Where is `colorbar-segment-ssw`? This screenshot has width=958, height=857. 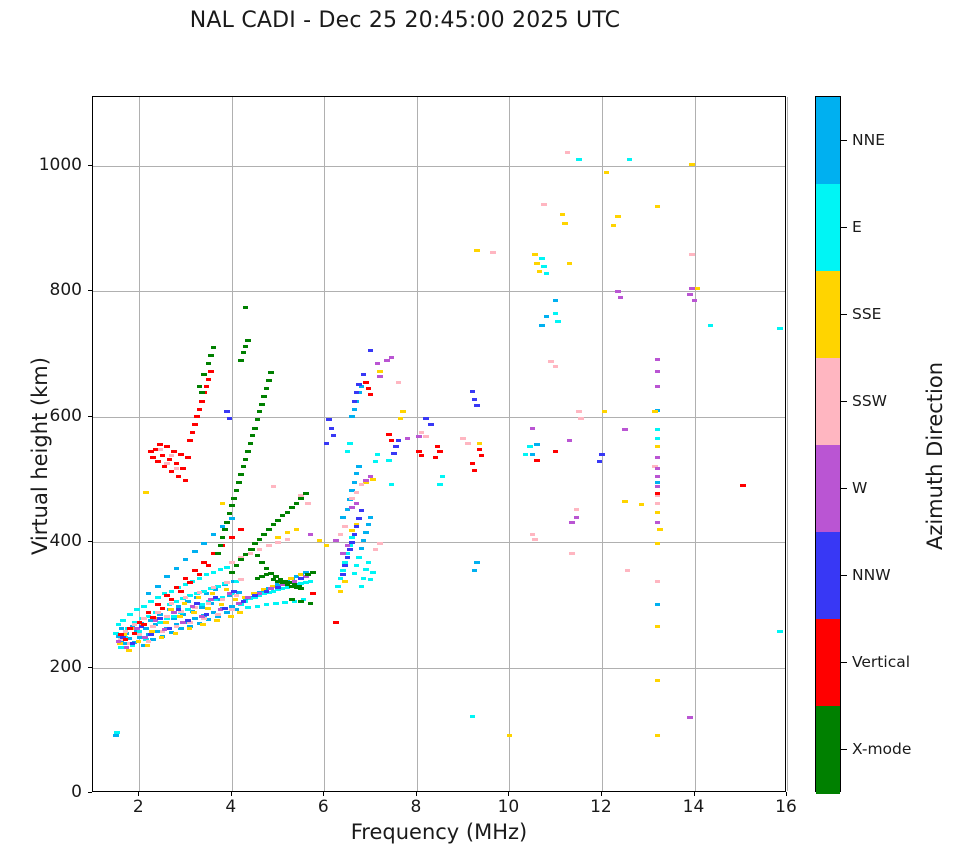 colorbar-segment-ssw is located at coordinates (828, 402).